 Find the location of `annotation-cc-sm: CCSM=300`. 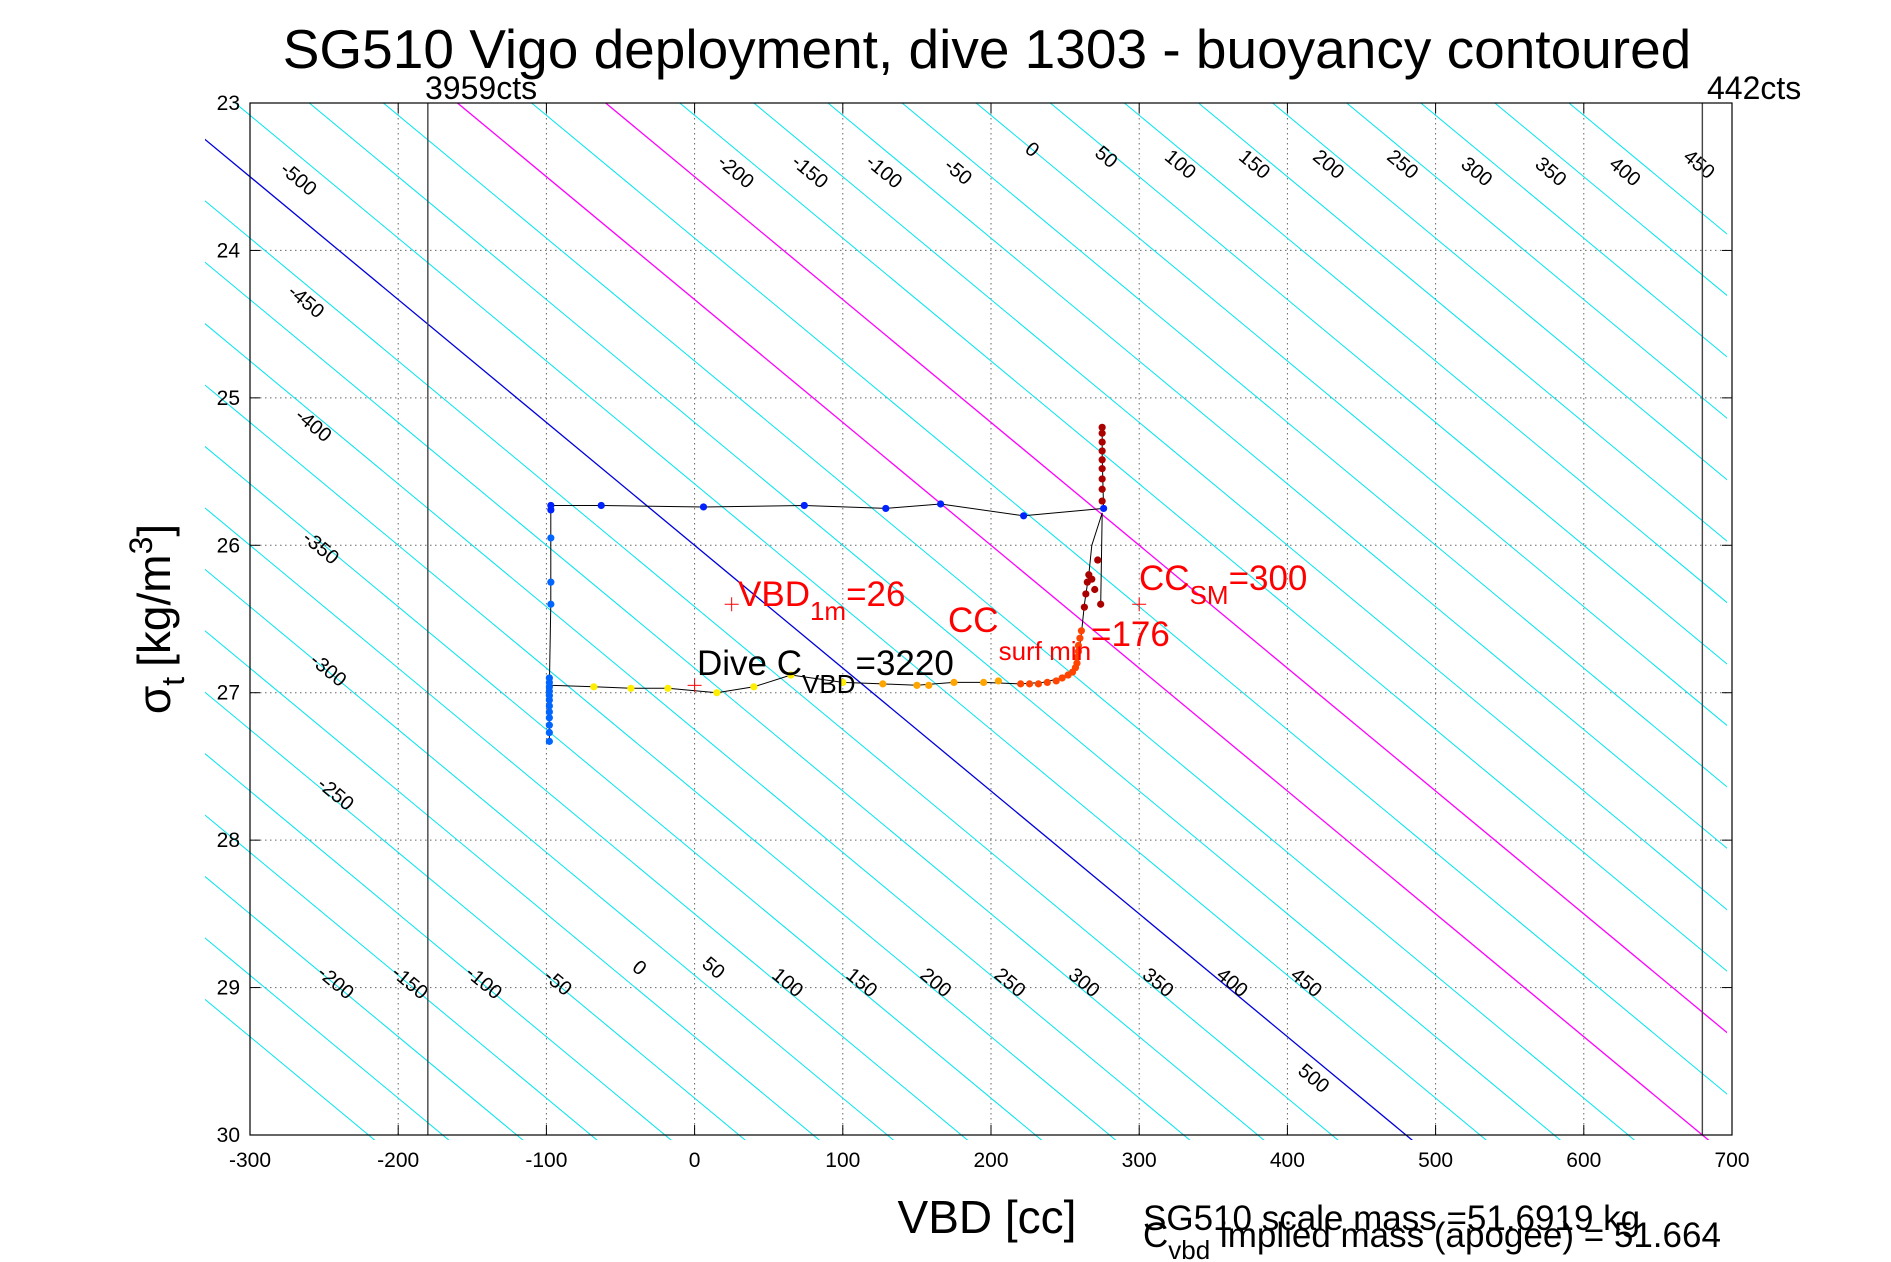

annotation-cc-sm: CCSM=300 is located at coordinates (1223, 584).